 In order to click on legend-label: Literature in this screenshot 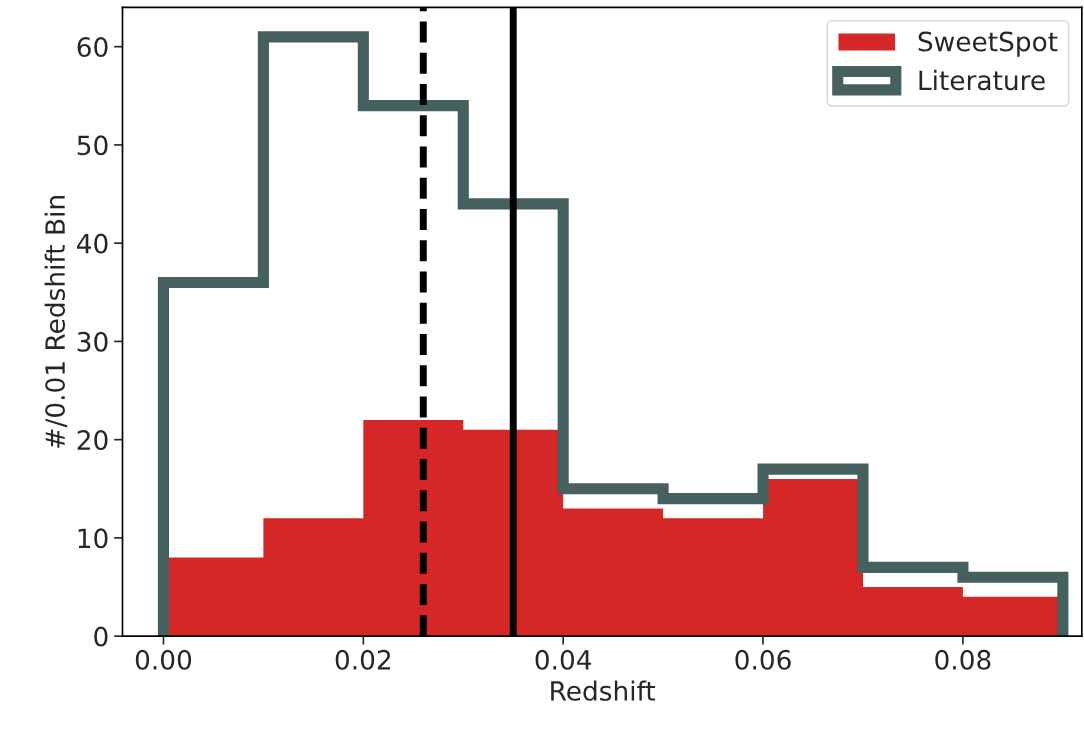, I will do `click(982, 80)`.